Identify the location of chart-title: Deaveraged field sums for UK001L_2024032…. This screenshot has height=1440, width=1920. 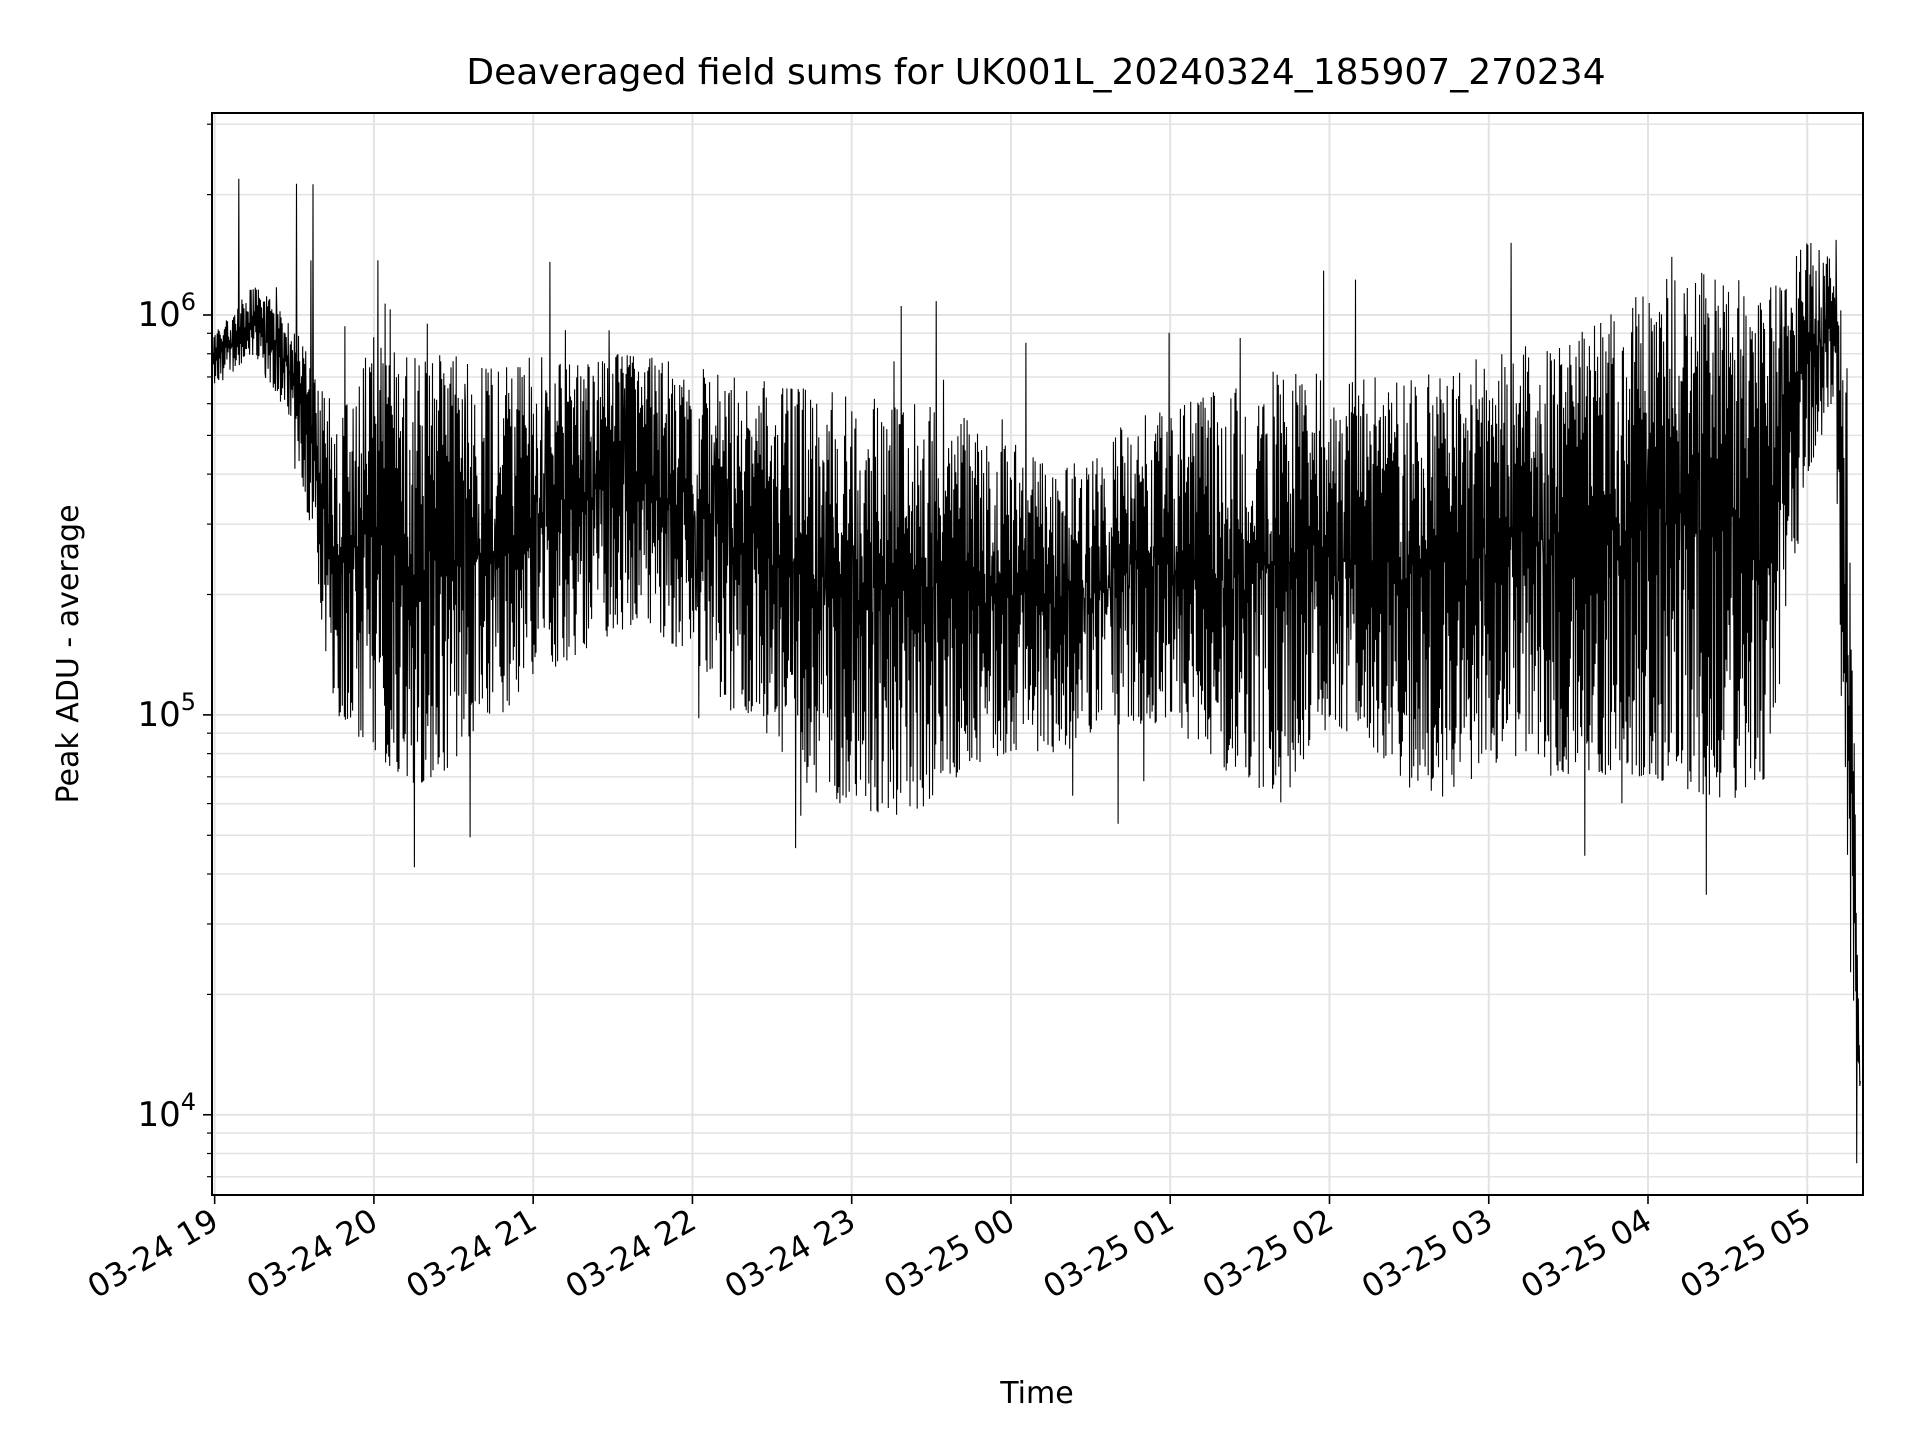
(1035, 72).